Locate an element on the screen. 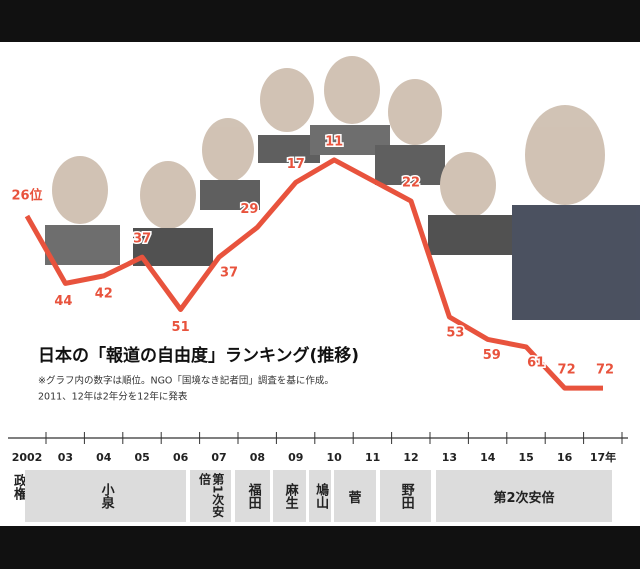 This screenshot has width=640, height=569. government: 小泉 is located at coordinates (105, 496).